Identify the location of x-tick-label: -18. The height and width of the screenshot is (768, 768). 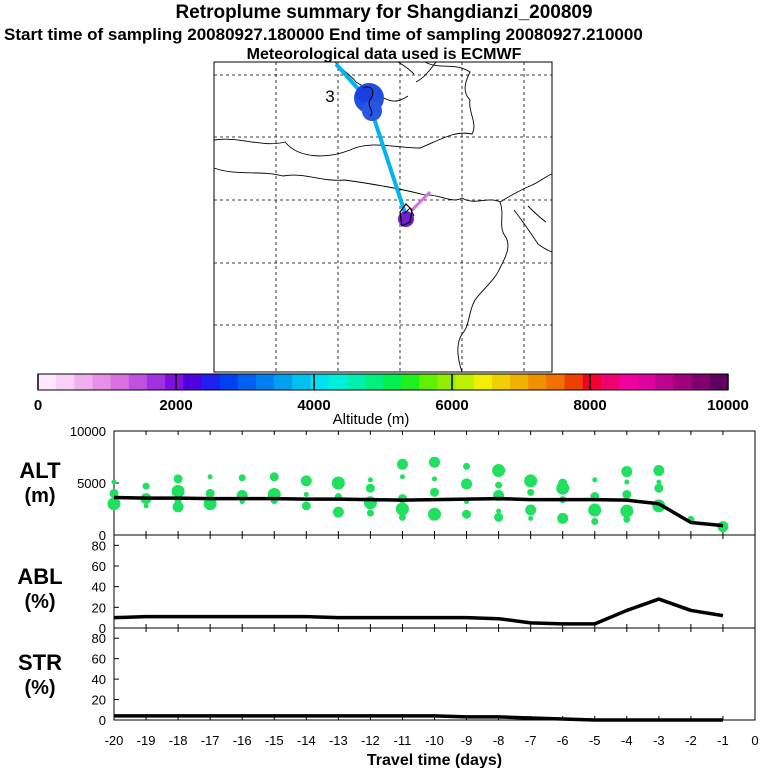
(178, 740).